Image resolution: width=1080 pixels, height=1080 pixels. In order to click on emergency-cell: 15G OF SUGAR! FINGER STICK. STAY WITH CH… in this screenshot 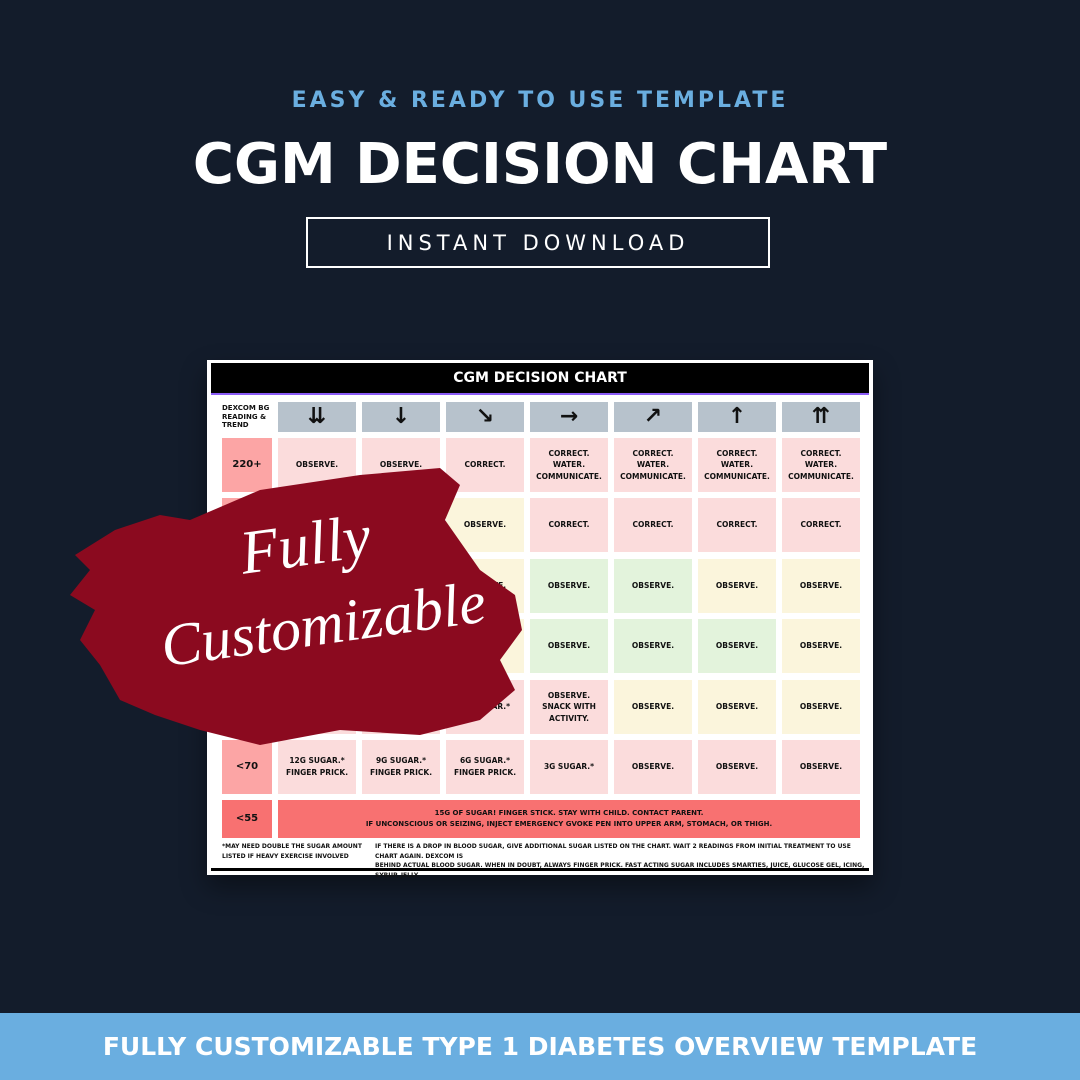, I will do `click(569, 819)`.